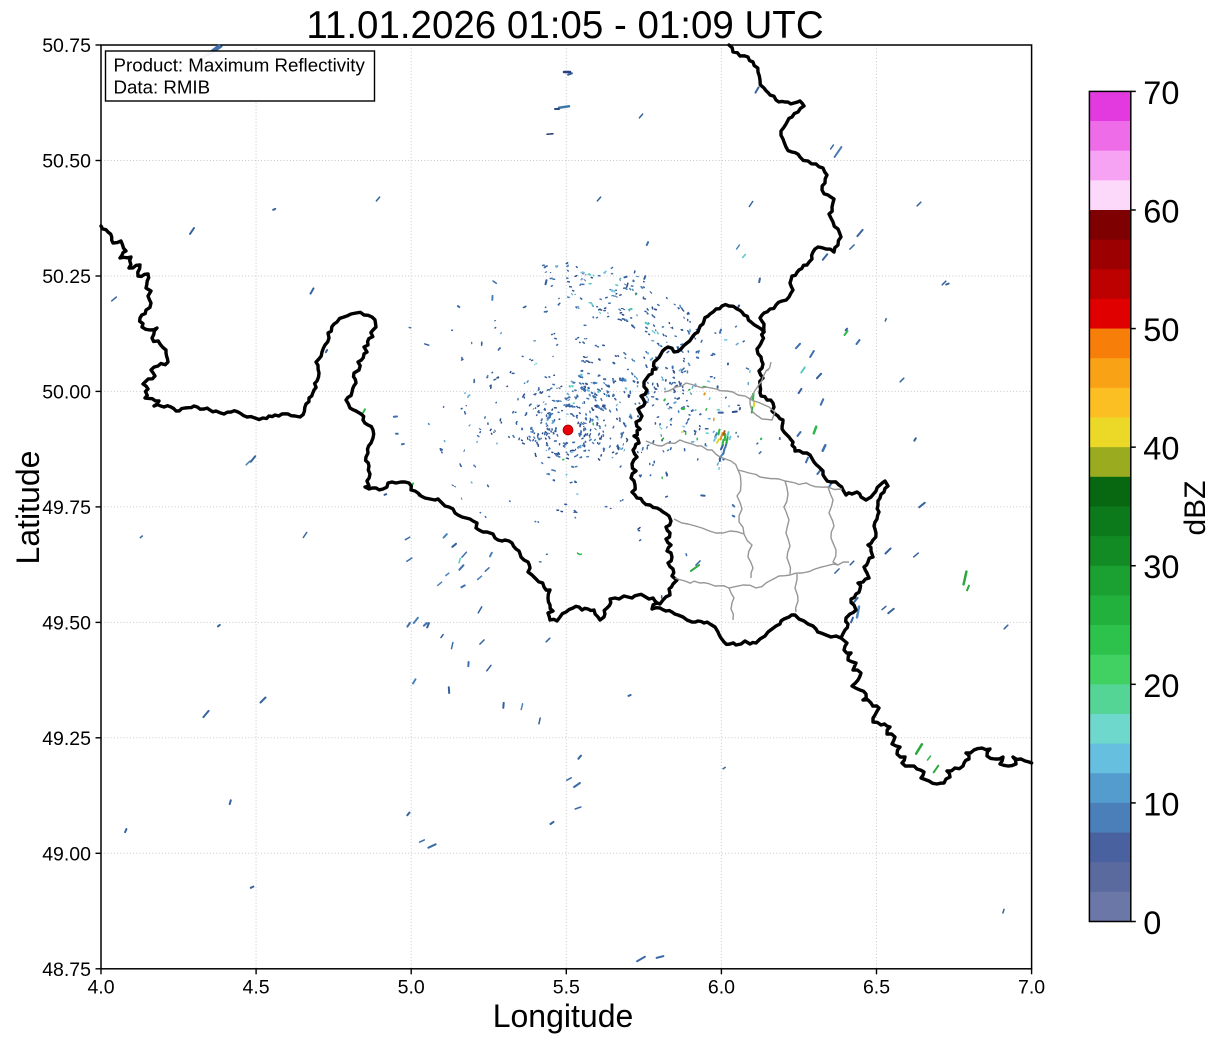  Describe the element at coordinates (66, 508) in the screenshot. I see `svg-text: 49.75` at that location.